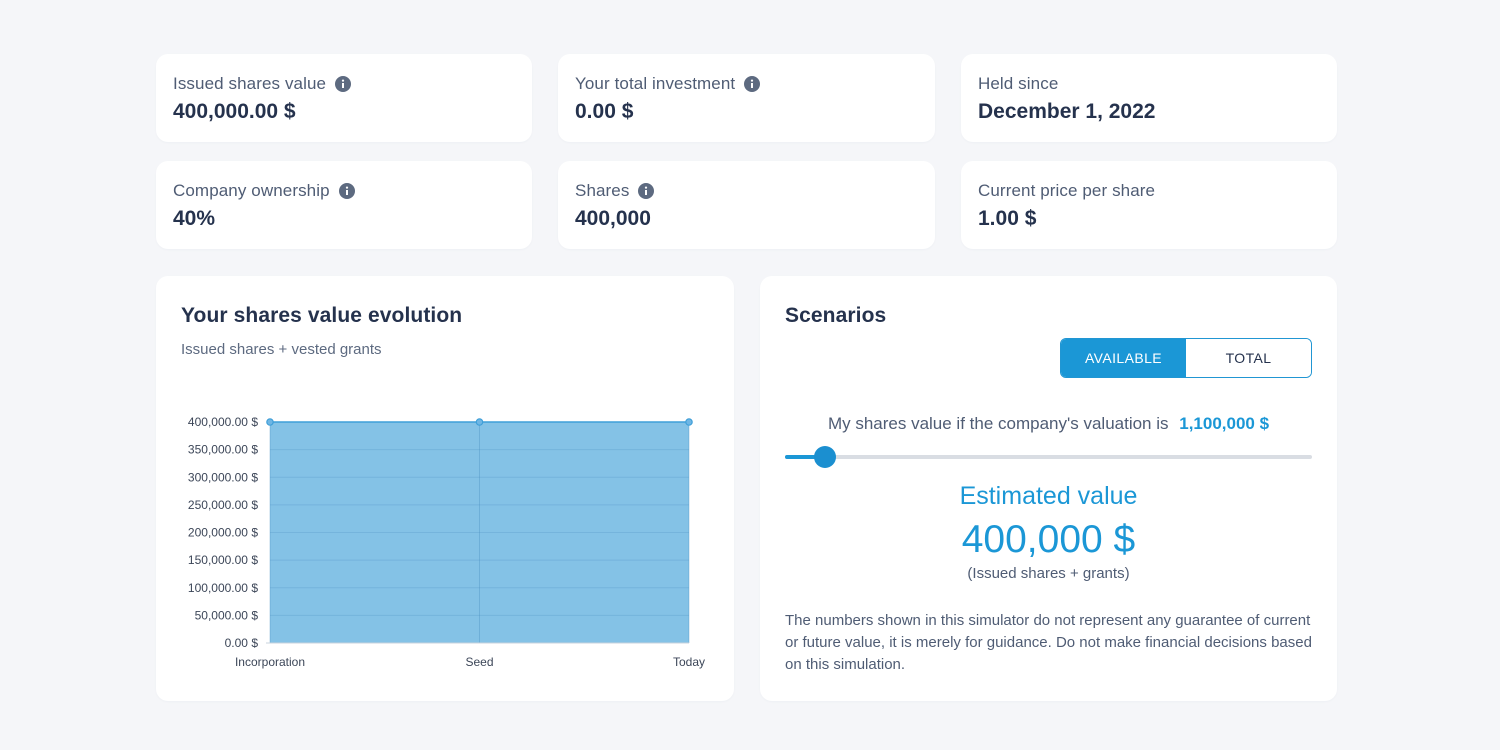 This screenshot has width=1500, height=750. I want to click on stat-label: Company ownership, so click(251, 190).